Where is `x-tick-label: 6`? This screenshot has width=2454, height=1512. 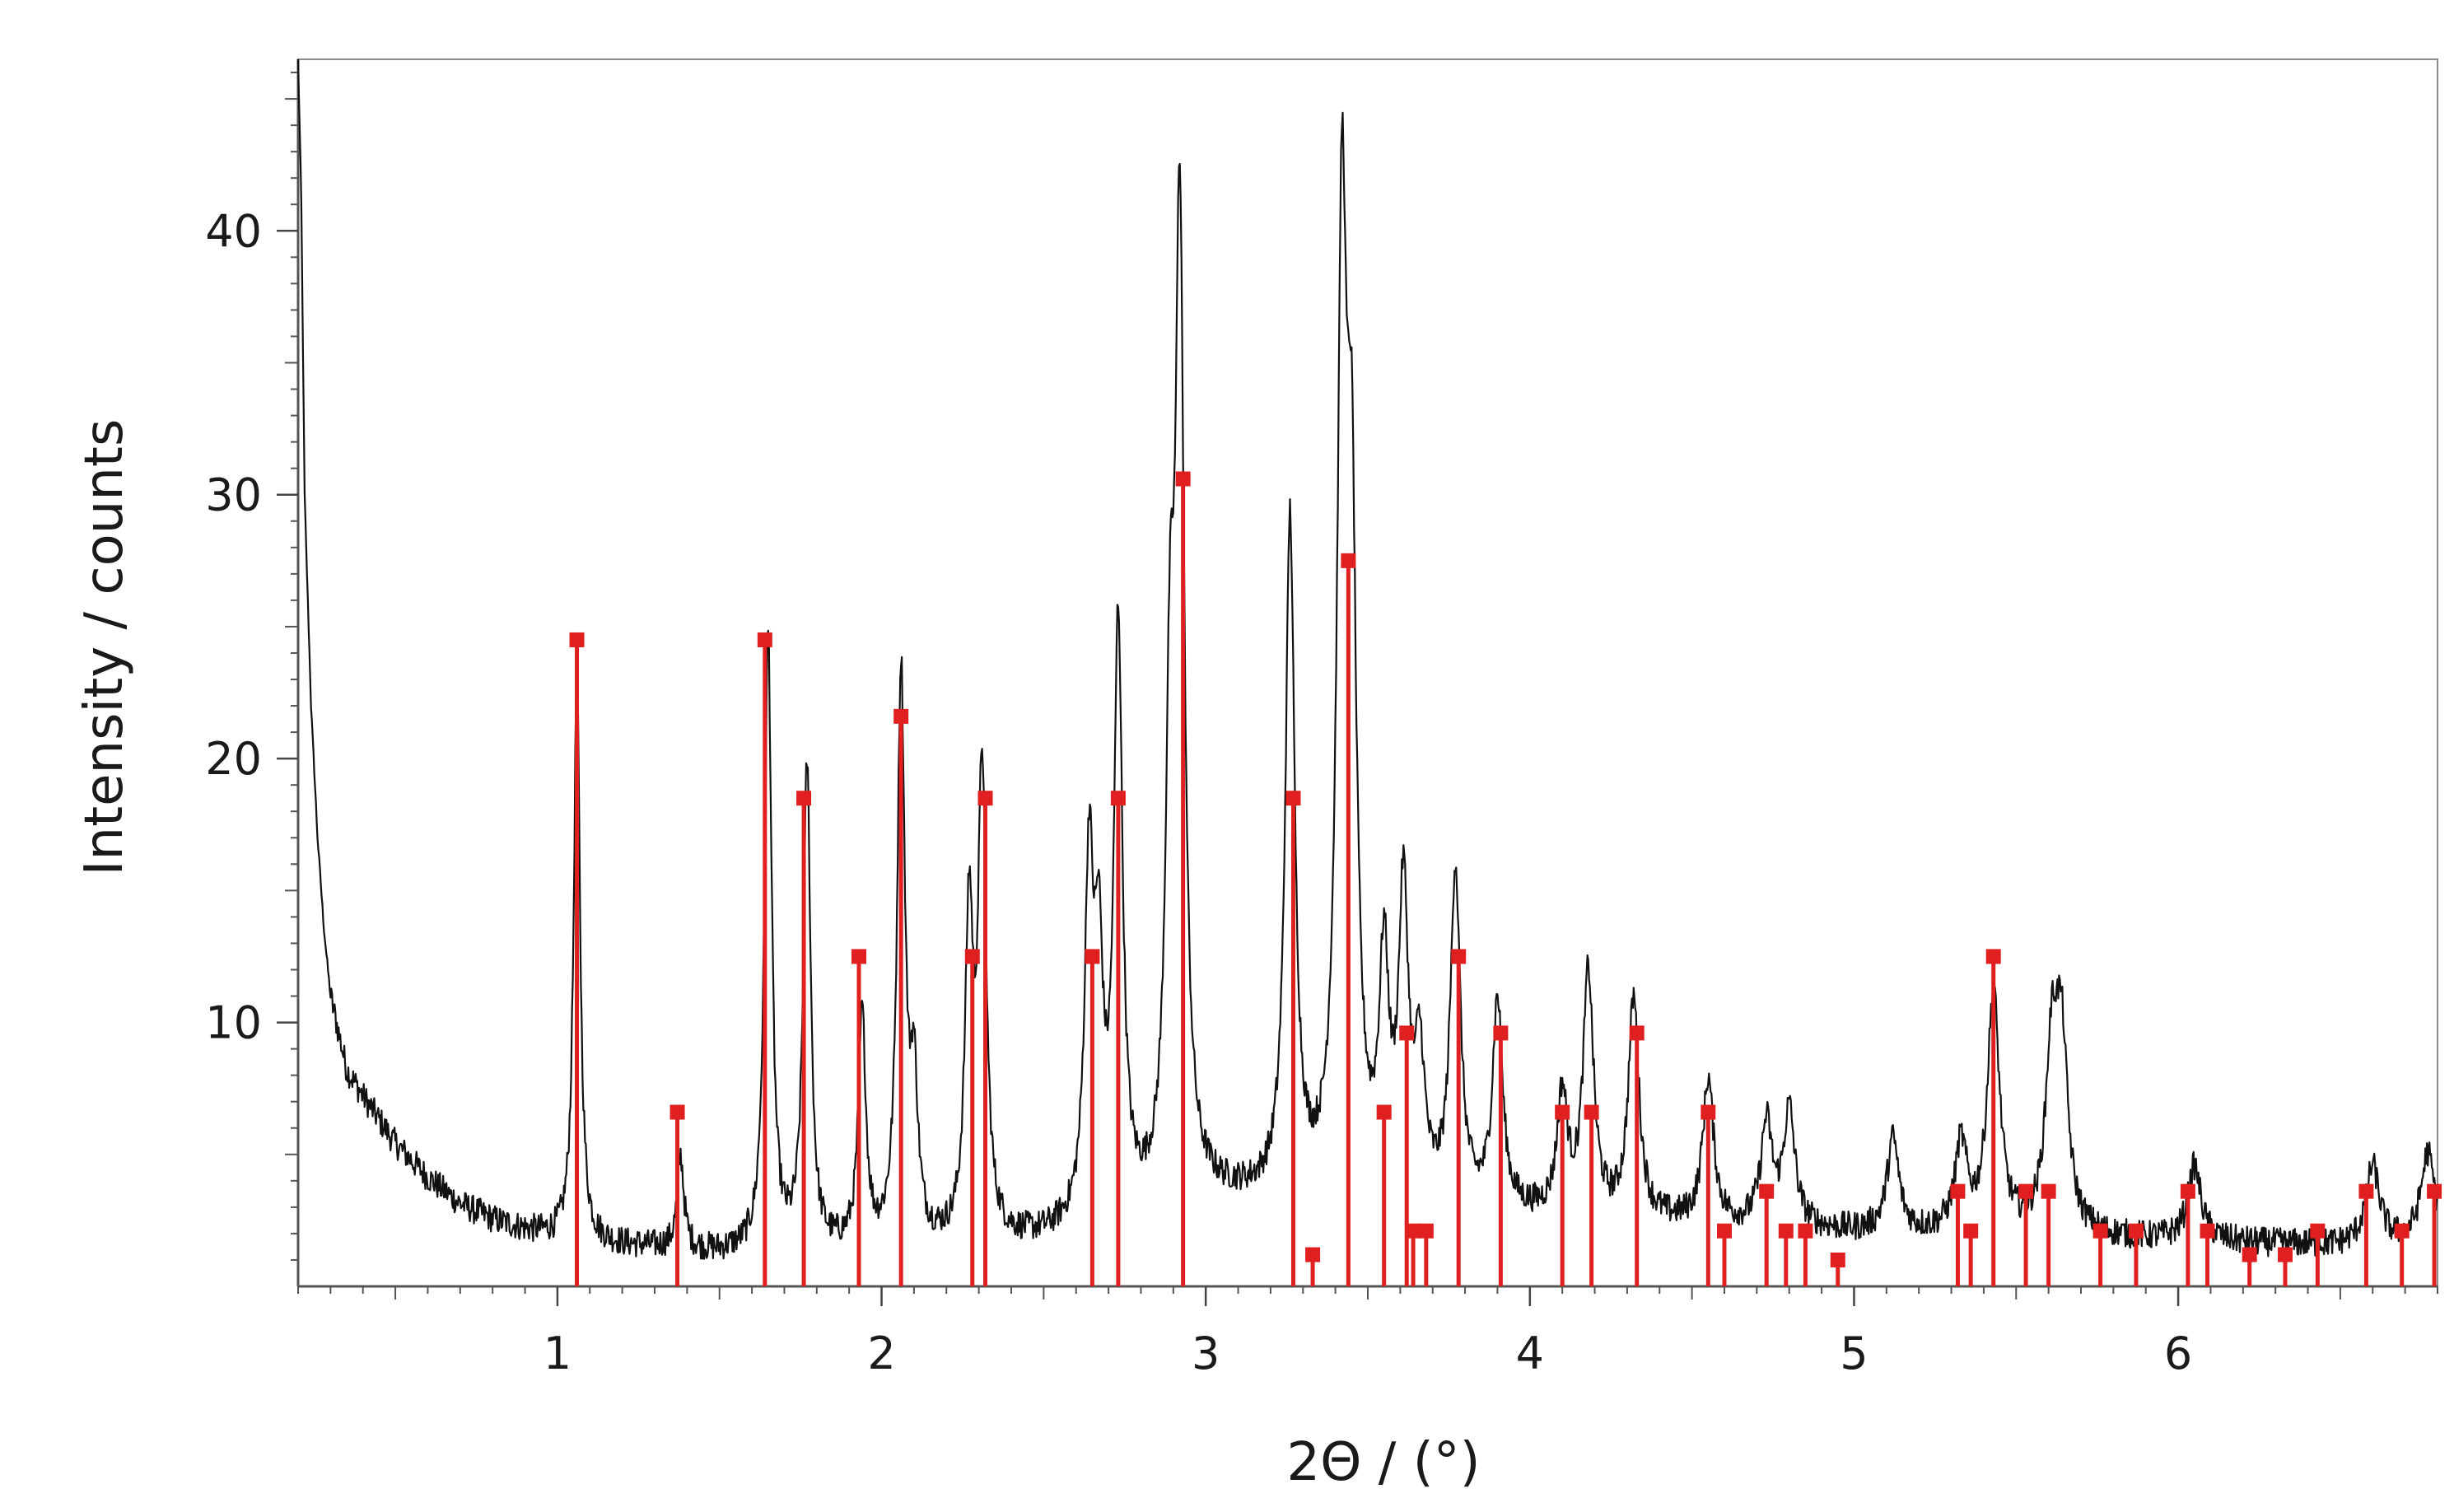
x-tick-label: 6 is located at coordinates (2178, 1353).